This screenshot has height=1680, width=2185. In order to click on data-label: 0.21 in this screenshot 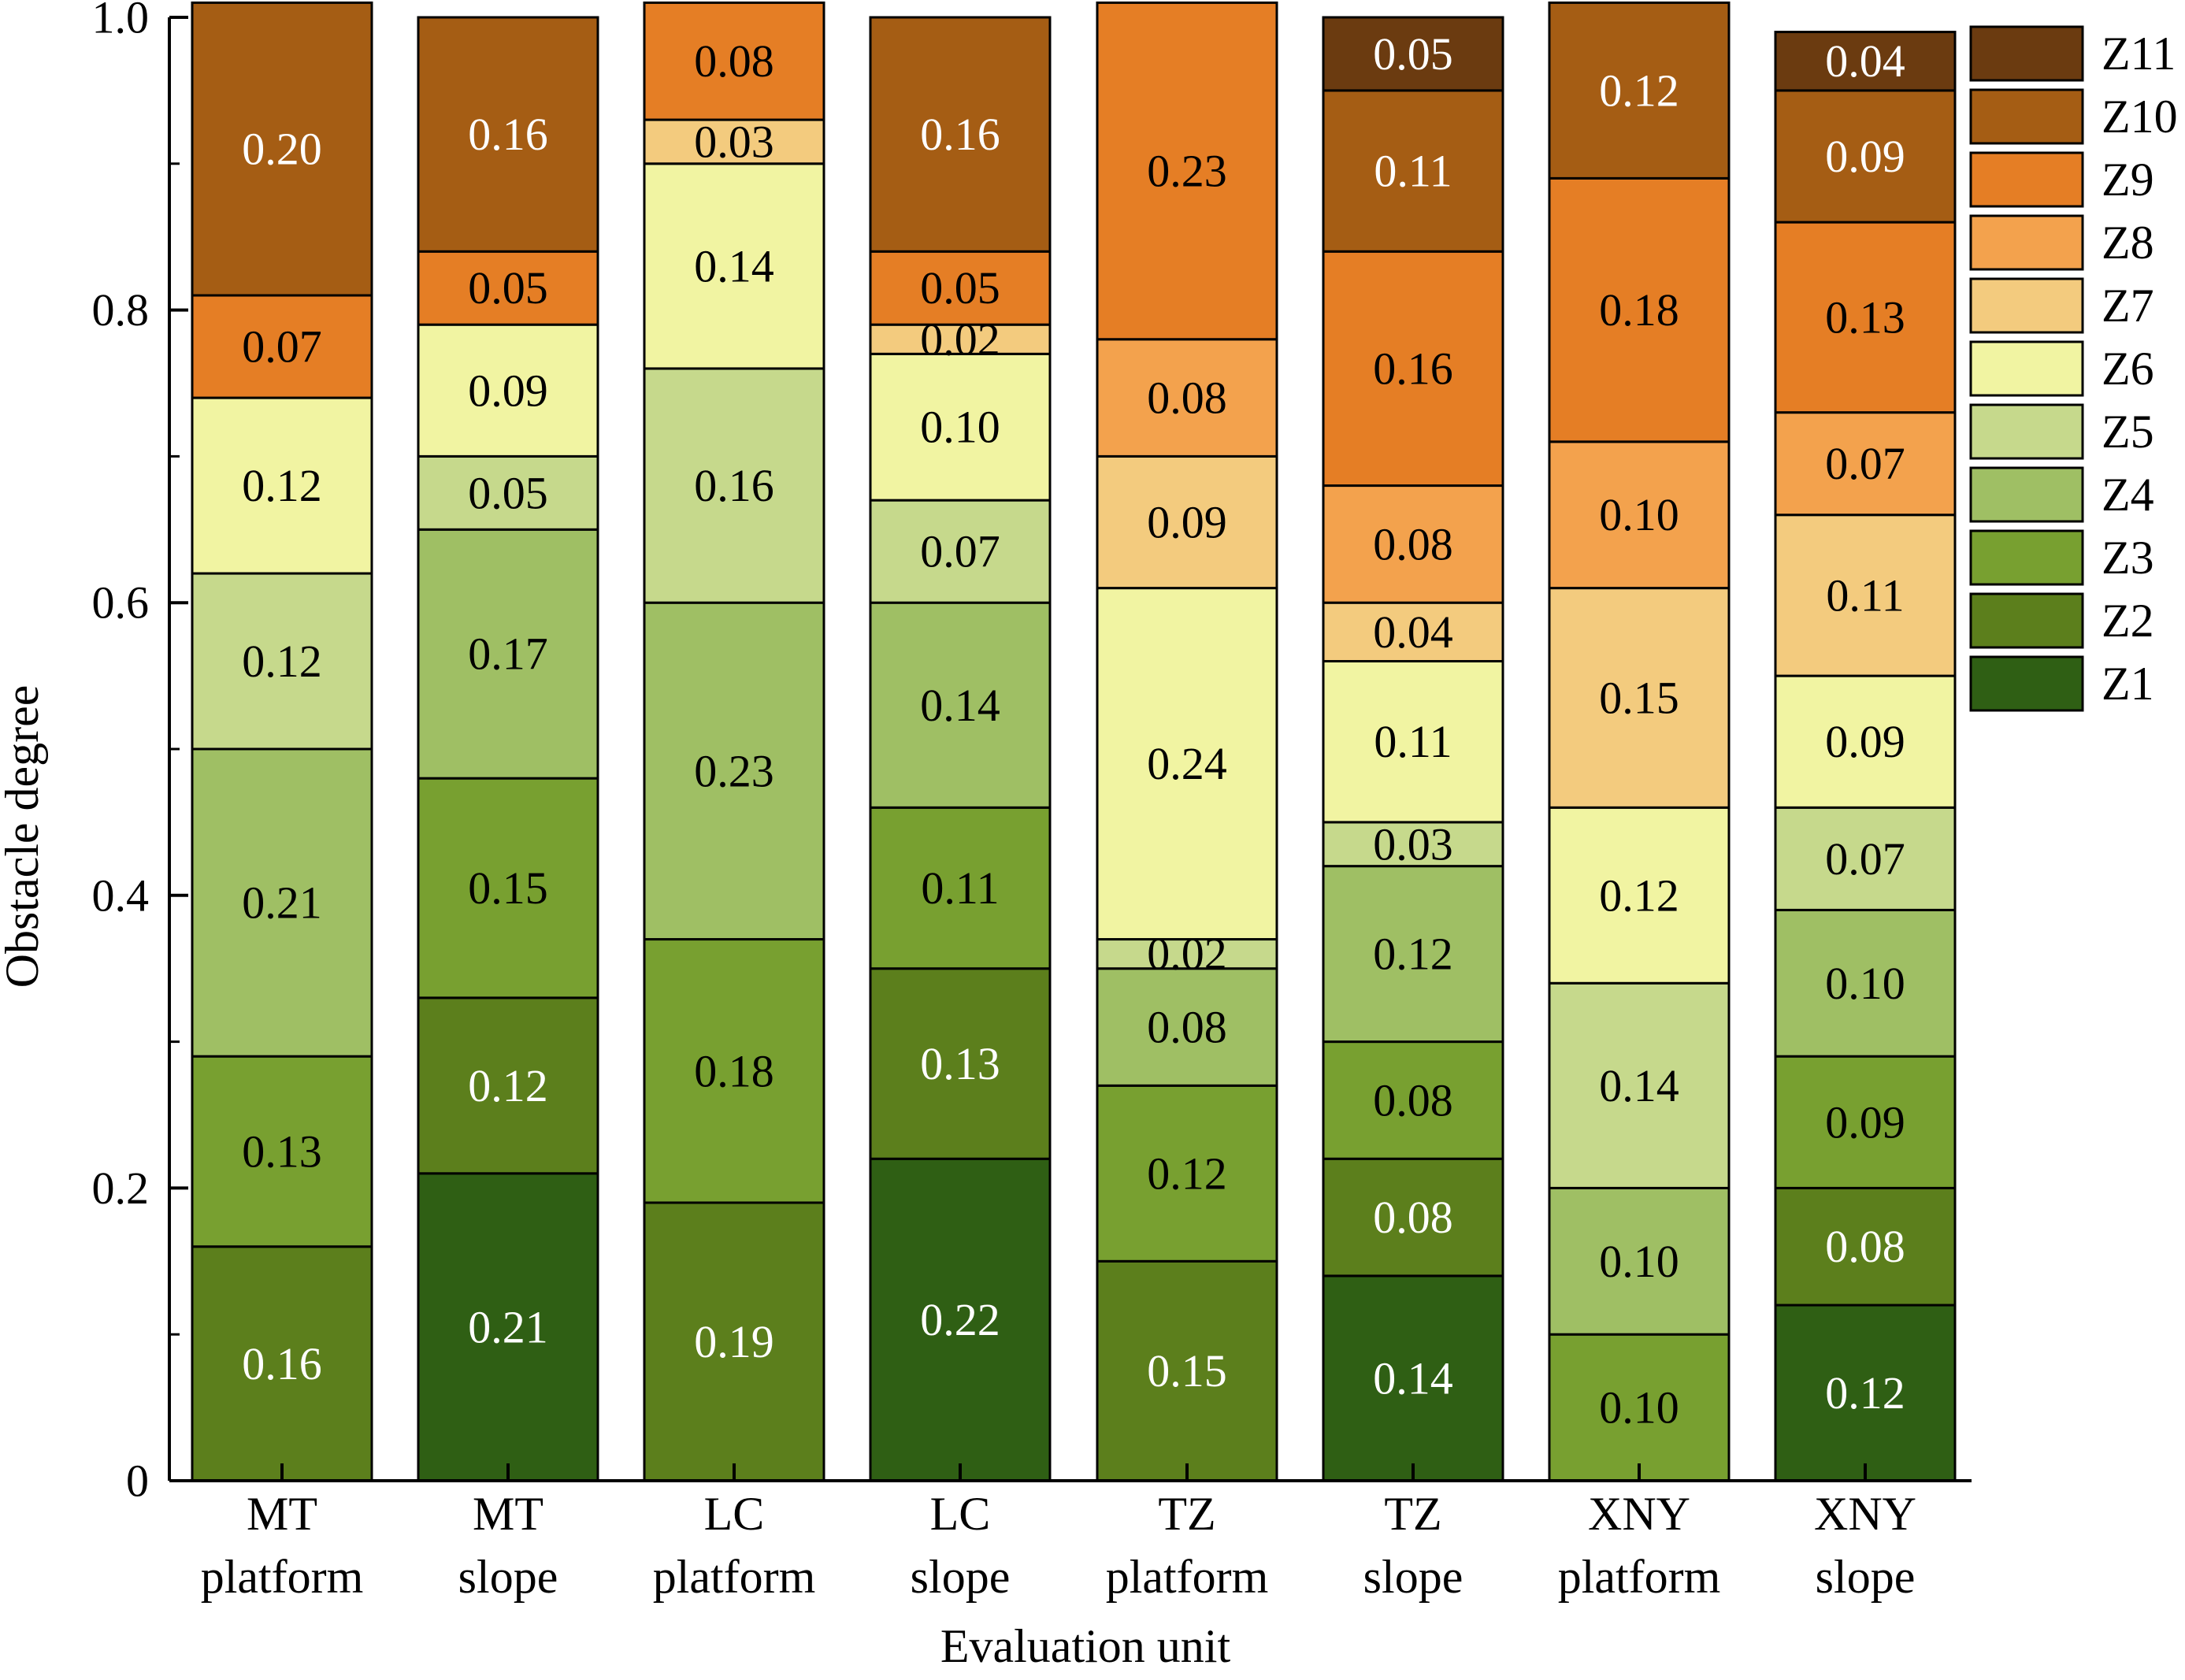, I will do `click(508, 1326)`.